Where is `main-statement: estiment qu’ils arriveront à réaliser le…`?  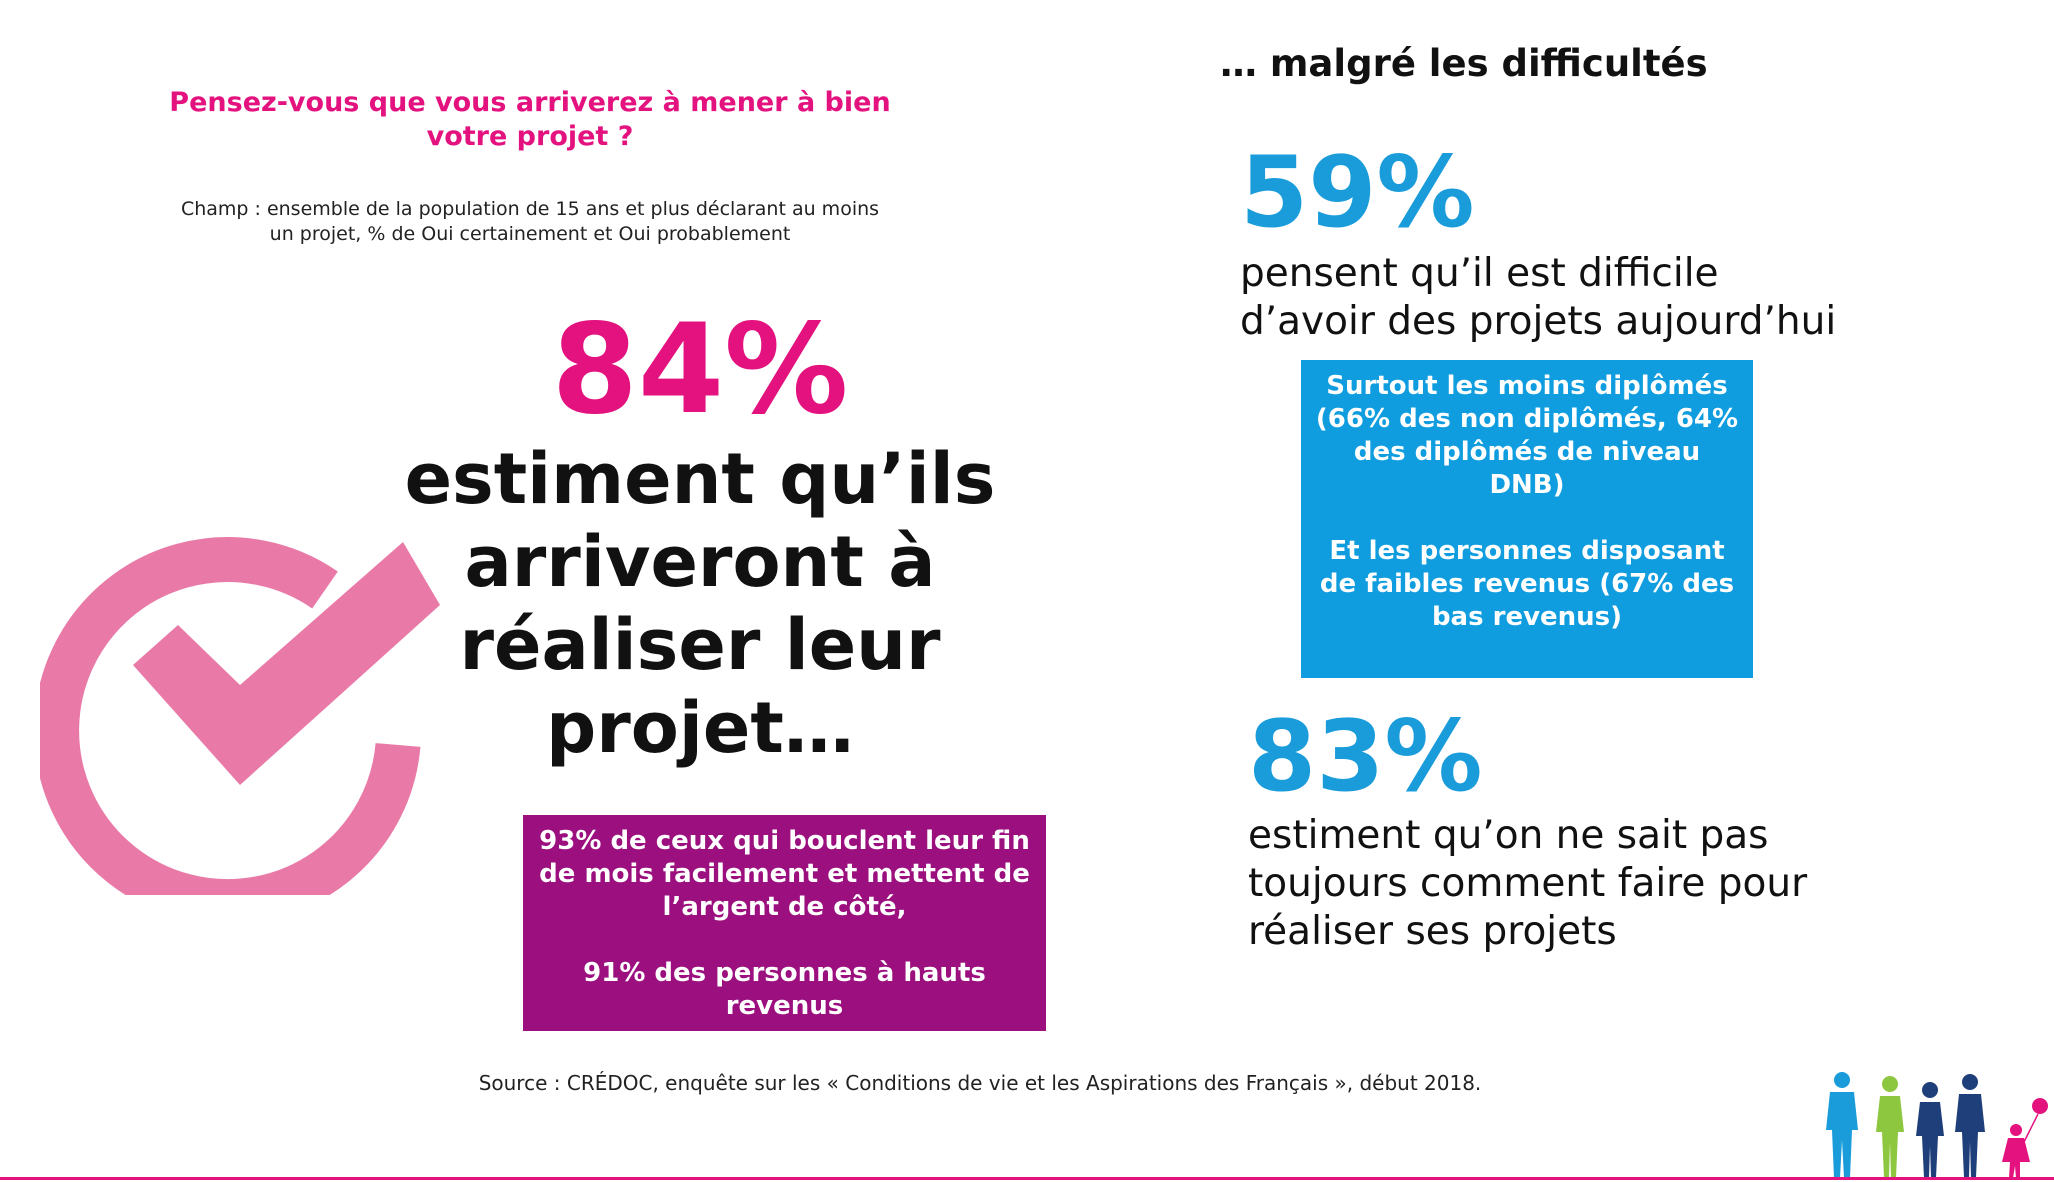 main-statement: estiment qu’ils arriveront à réaliser le… is located at coordinates (700, 604).